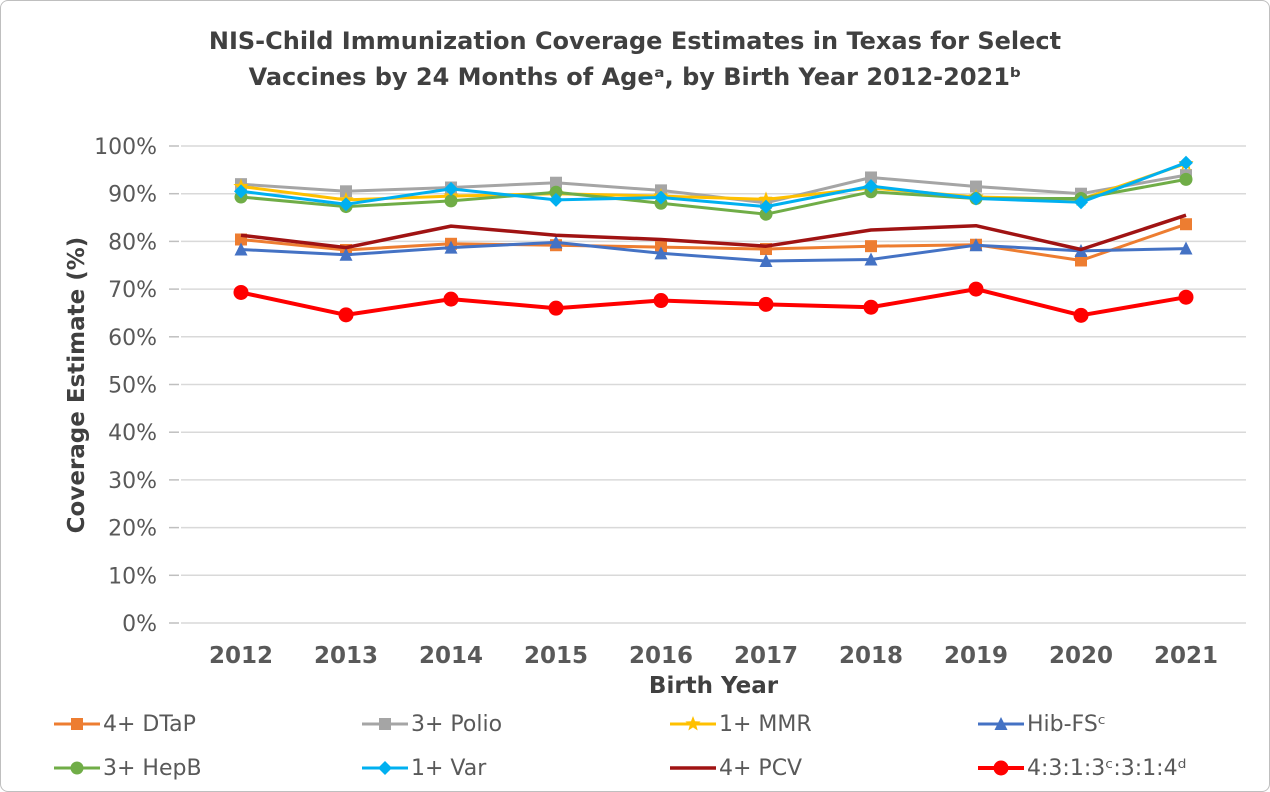  Describe the element at coordinates (765, 724) in the screenshot. I see `legend-label-1-mmr: 1+ MMR` at that location.